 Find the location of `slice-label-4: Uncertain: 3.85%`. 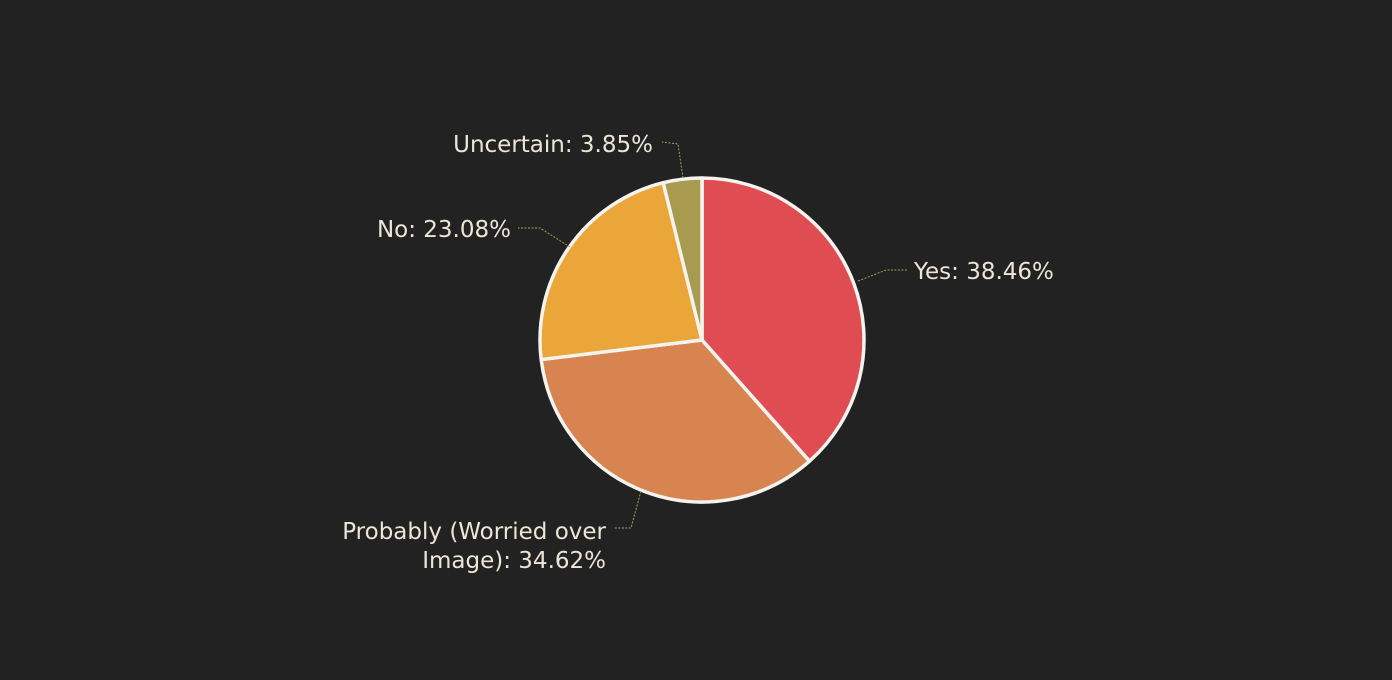

slice-label-4: Uncertain: 3.85% is located at coordinates (553, 145).